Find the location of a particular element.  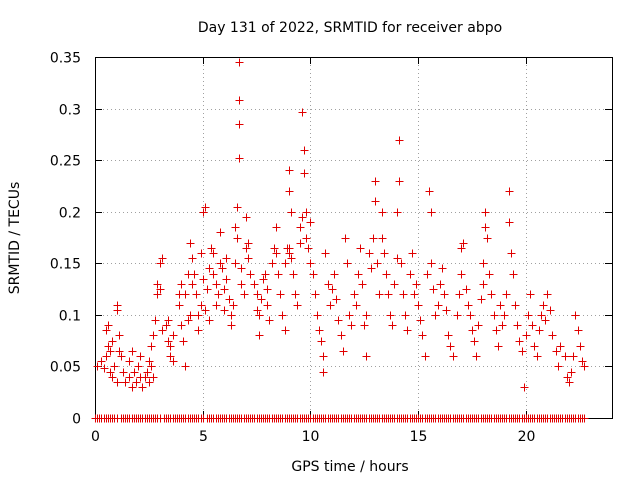

y-tick-label: 0.35 is located at coordinates (65, 59).